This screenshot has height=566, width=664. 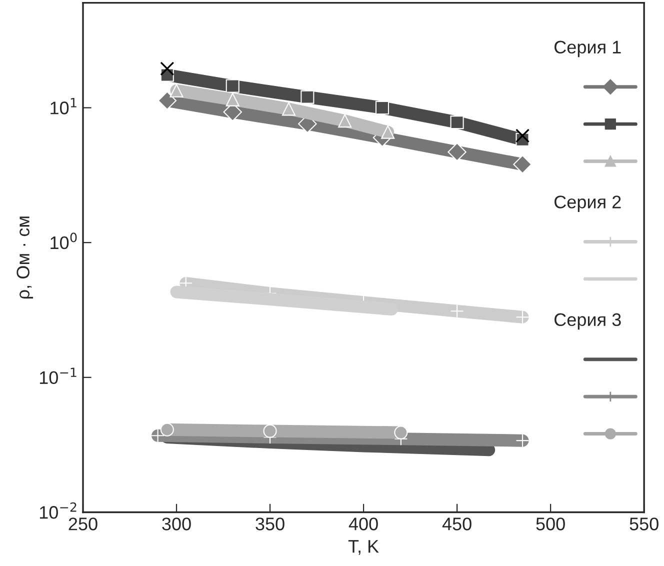 What do you see at coordinates (58, 510) in the screenshot?
I see `y-tick-label: 10$^{−2}$` at bounding box center [58, 510].